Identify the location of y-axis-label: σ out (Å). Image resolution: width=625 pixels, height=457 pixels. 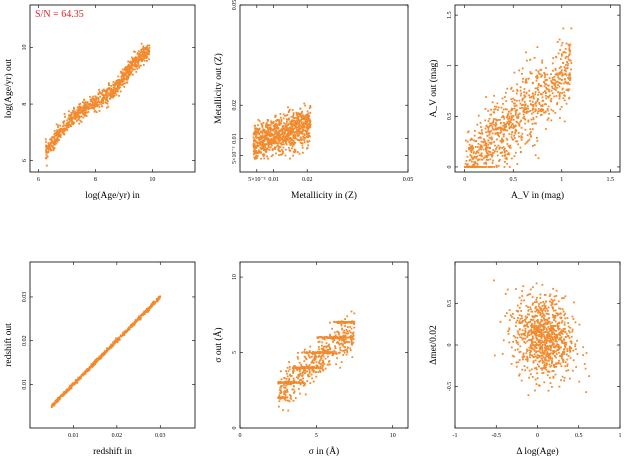
(218, 344).